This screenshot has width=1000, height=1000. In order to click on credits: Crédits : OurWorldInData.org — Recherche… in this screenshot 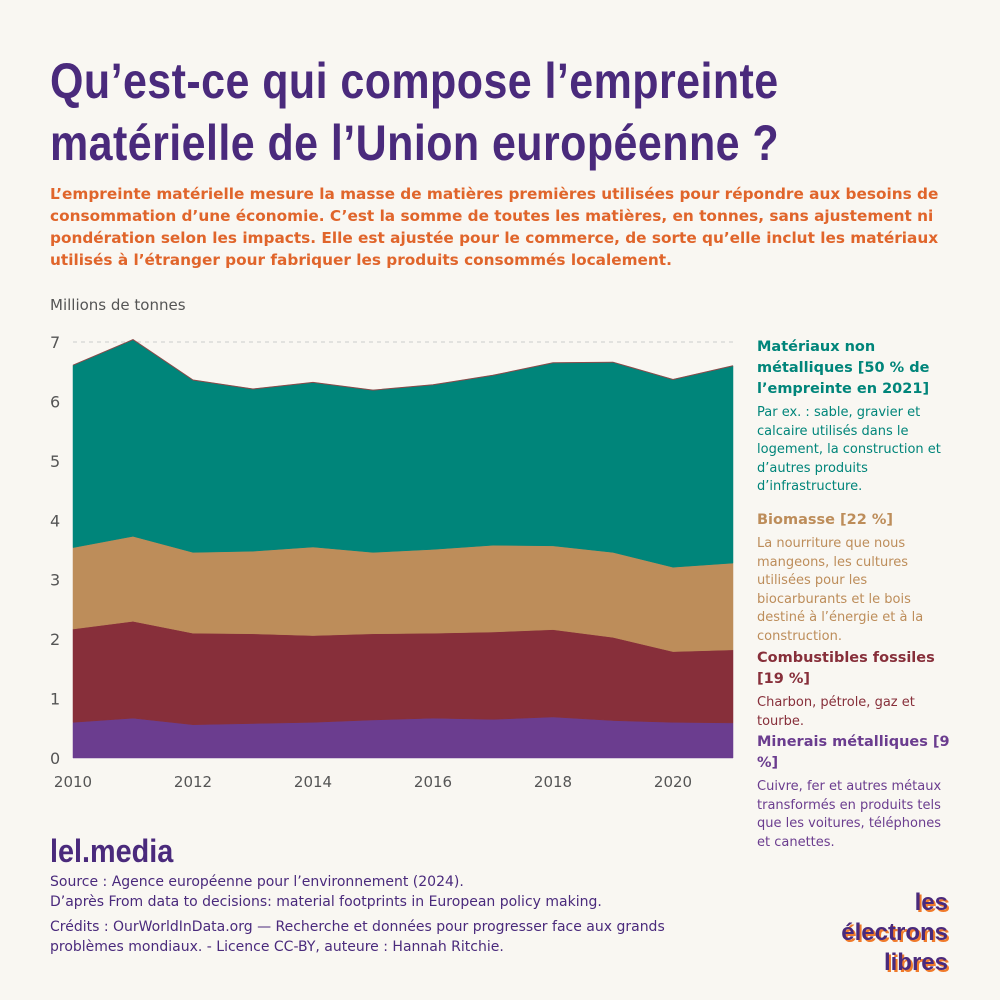, I will do `click(357, 937)`.